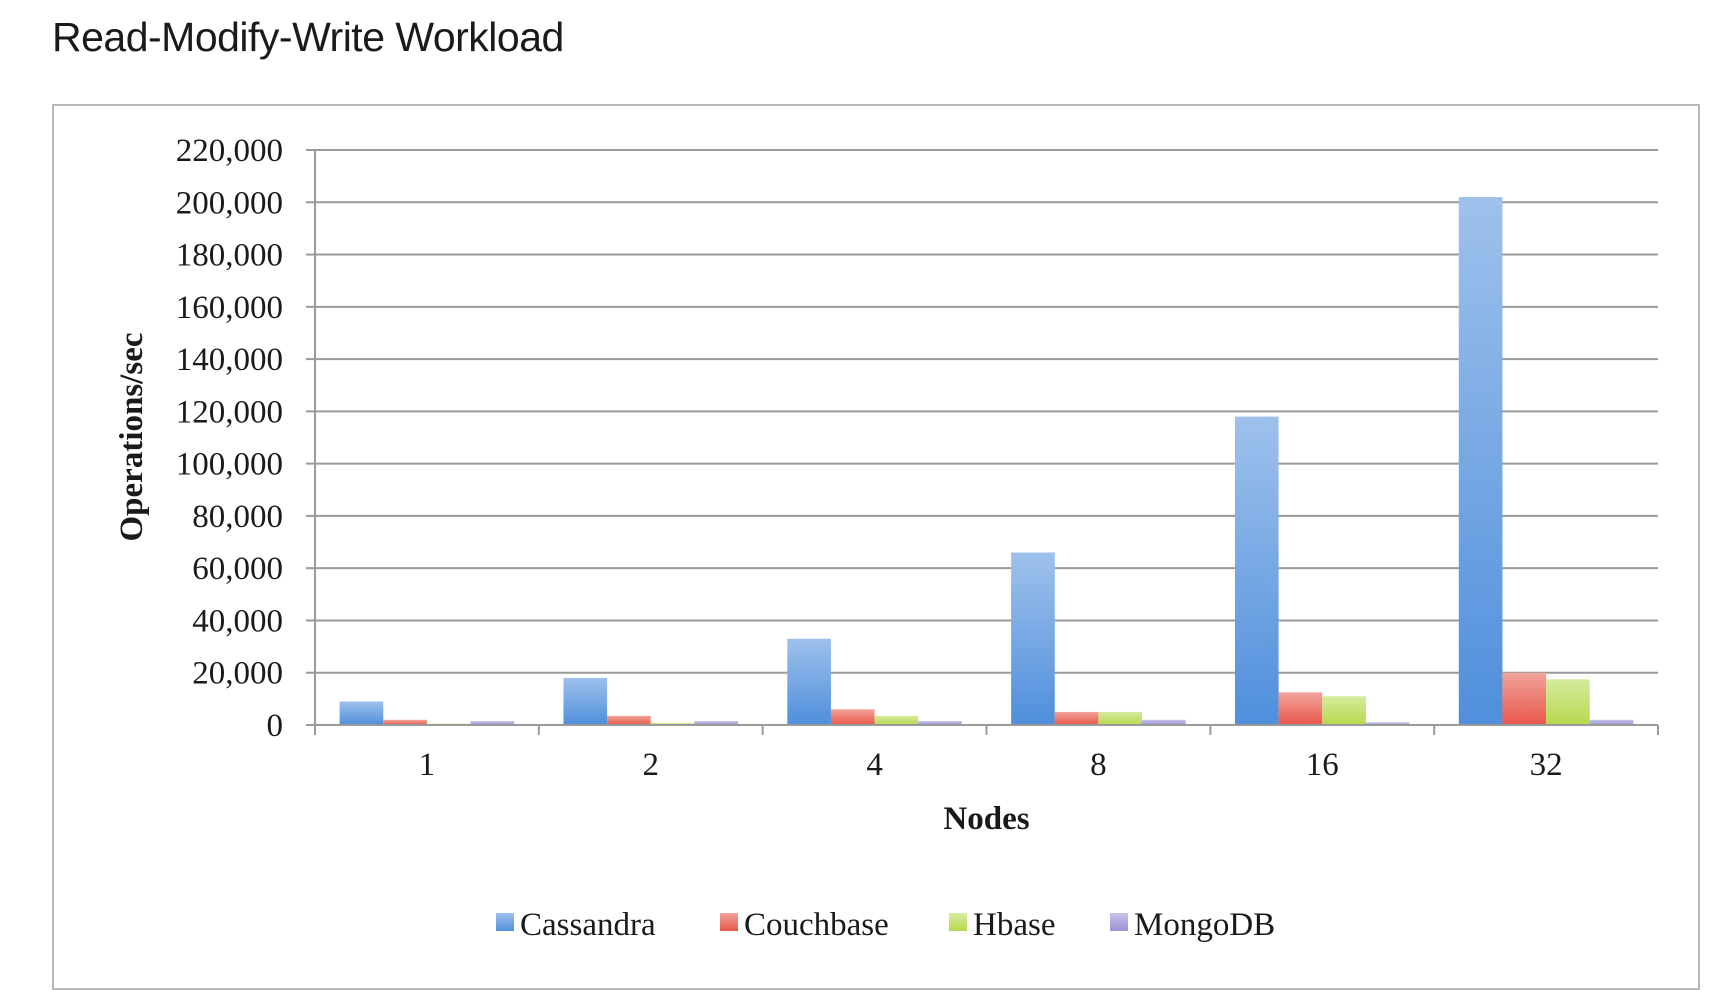 This screenshot has width=1717, height=1003. Describe the element at coordinates (237, 517) in the screenshot. I see `y-tick-label: 80,000` at that location.